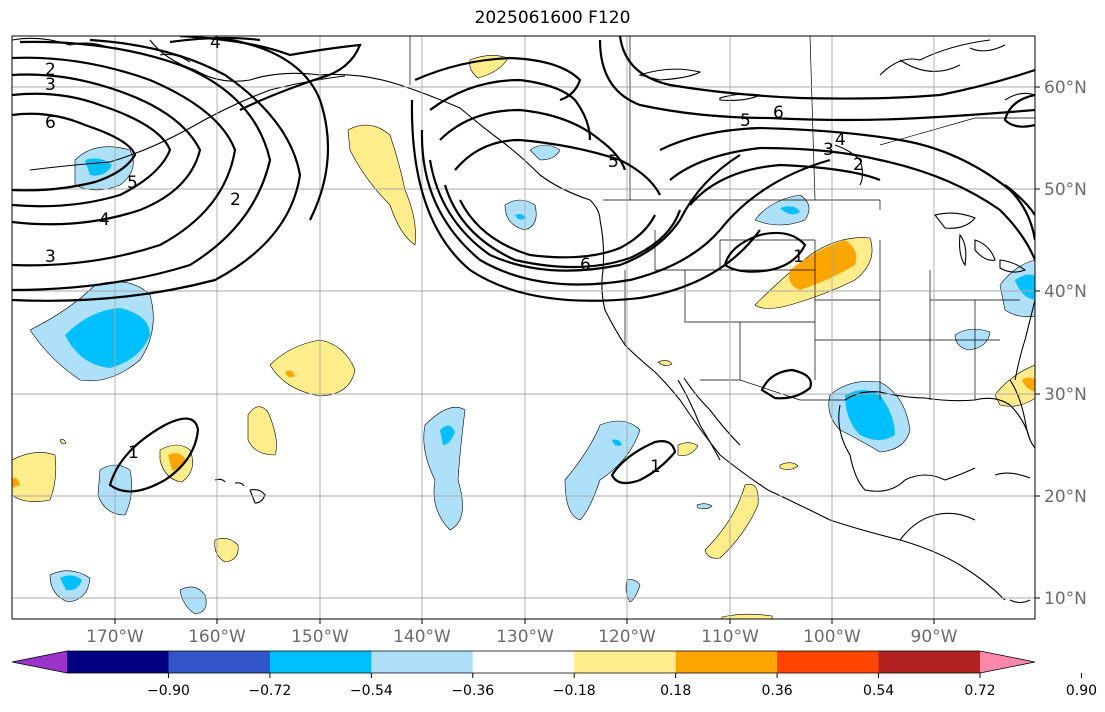  Describe the element at coordinates (472, 691) in the screenshot. I see `colorbar-tick-label: −0.36` at that location.